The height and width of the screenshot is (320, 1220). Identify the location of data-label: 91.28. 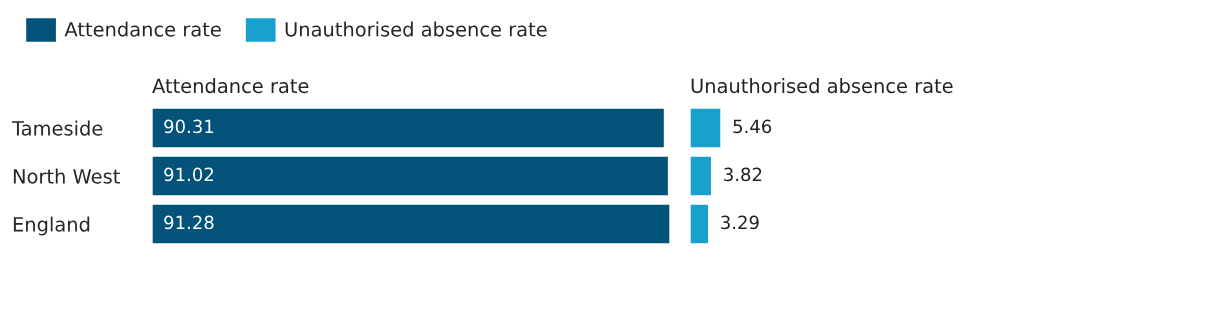
(189, 222).